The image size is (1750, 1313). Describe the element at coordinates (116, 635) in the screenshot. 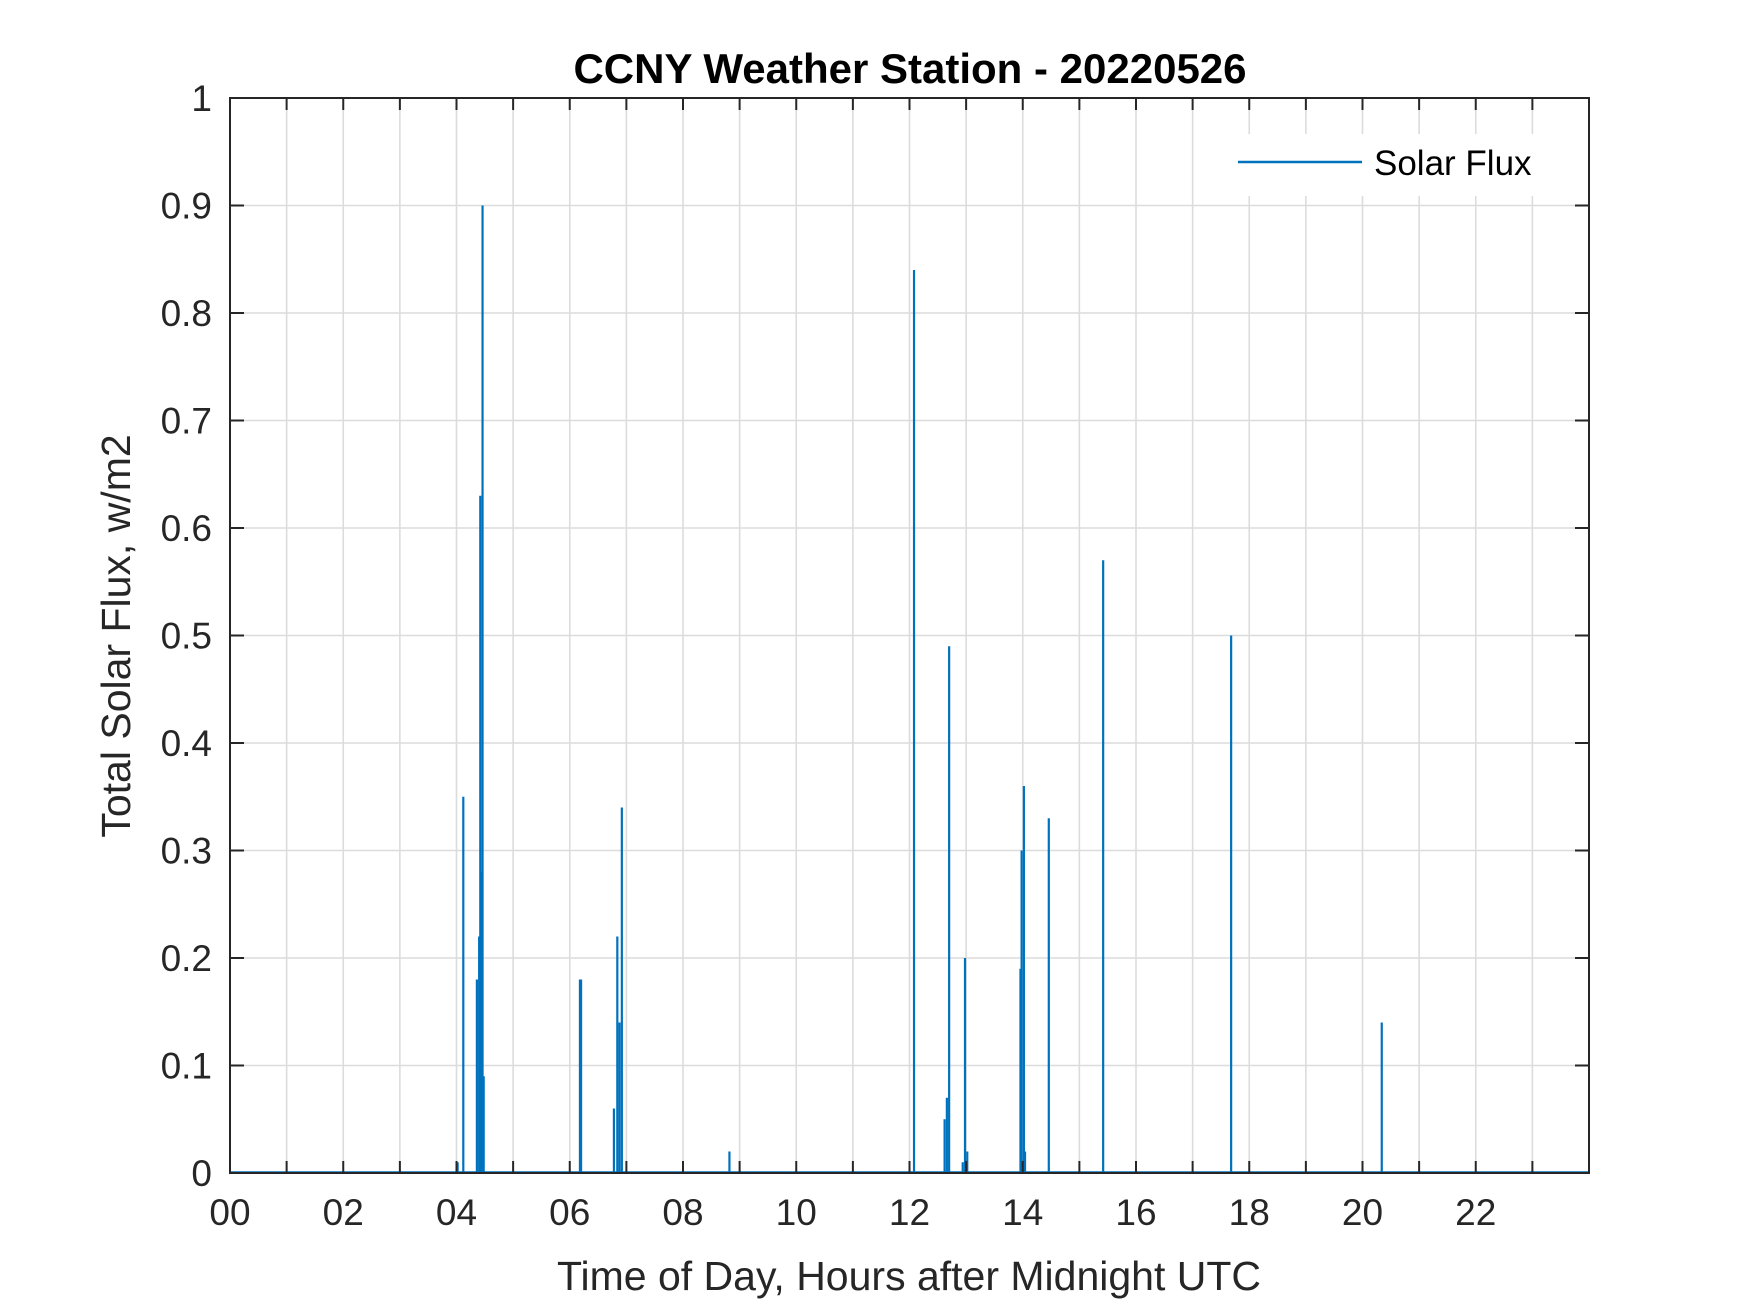

I see `y-axis-label: Total Solar Flux, w/m2` at that location.